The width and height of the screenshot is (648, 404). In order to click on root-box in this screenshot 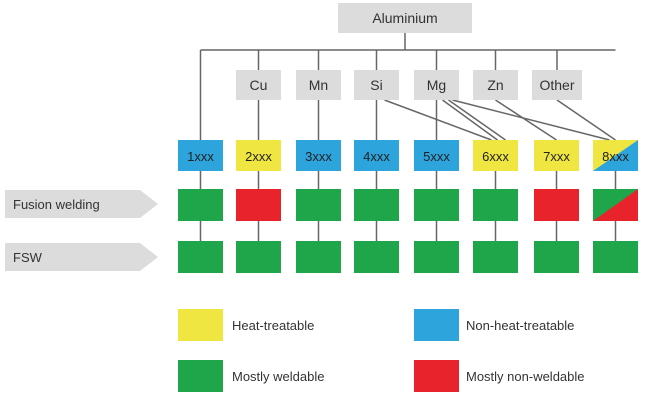, I will do `click(405, 18)`.